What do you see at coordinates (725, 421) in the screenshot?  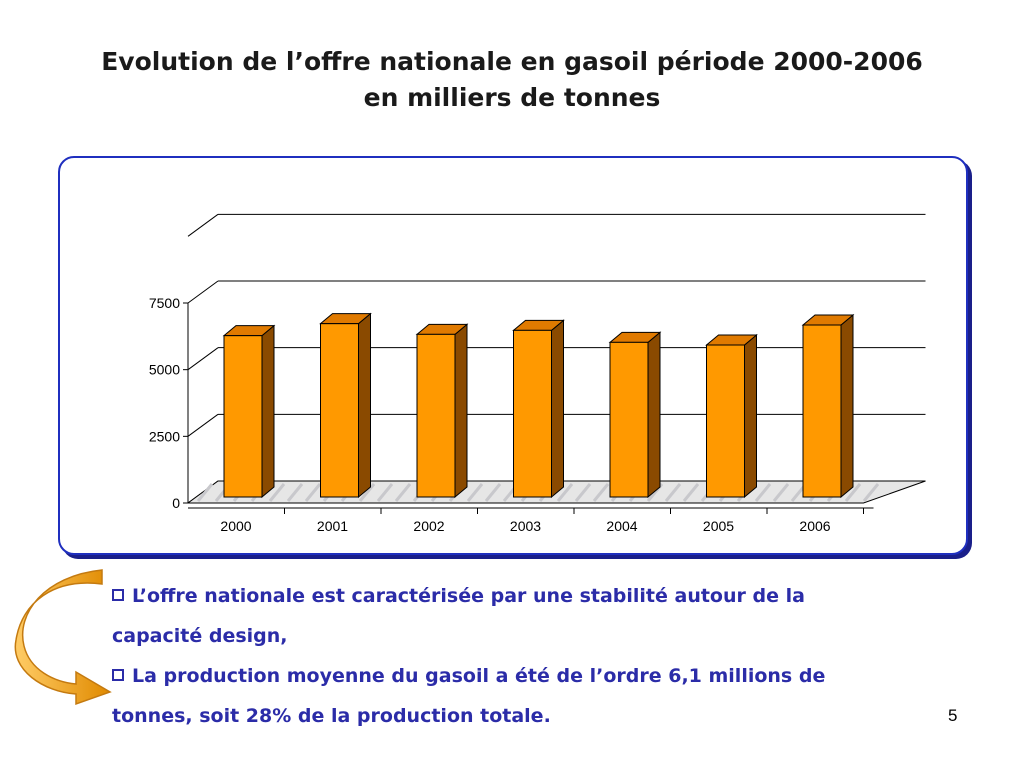 I see `bar-2005` at bounding box center [725, 421].